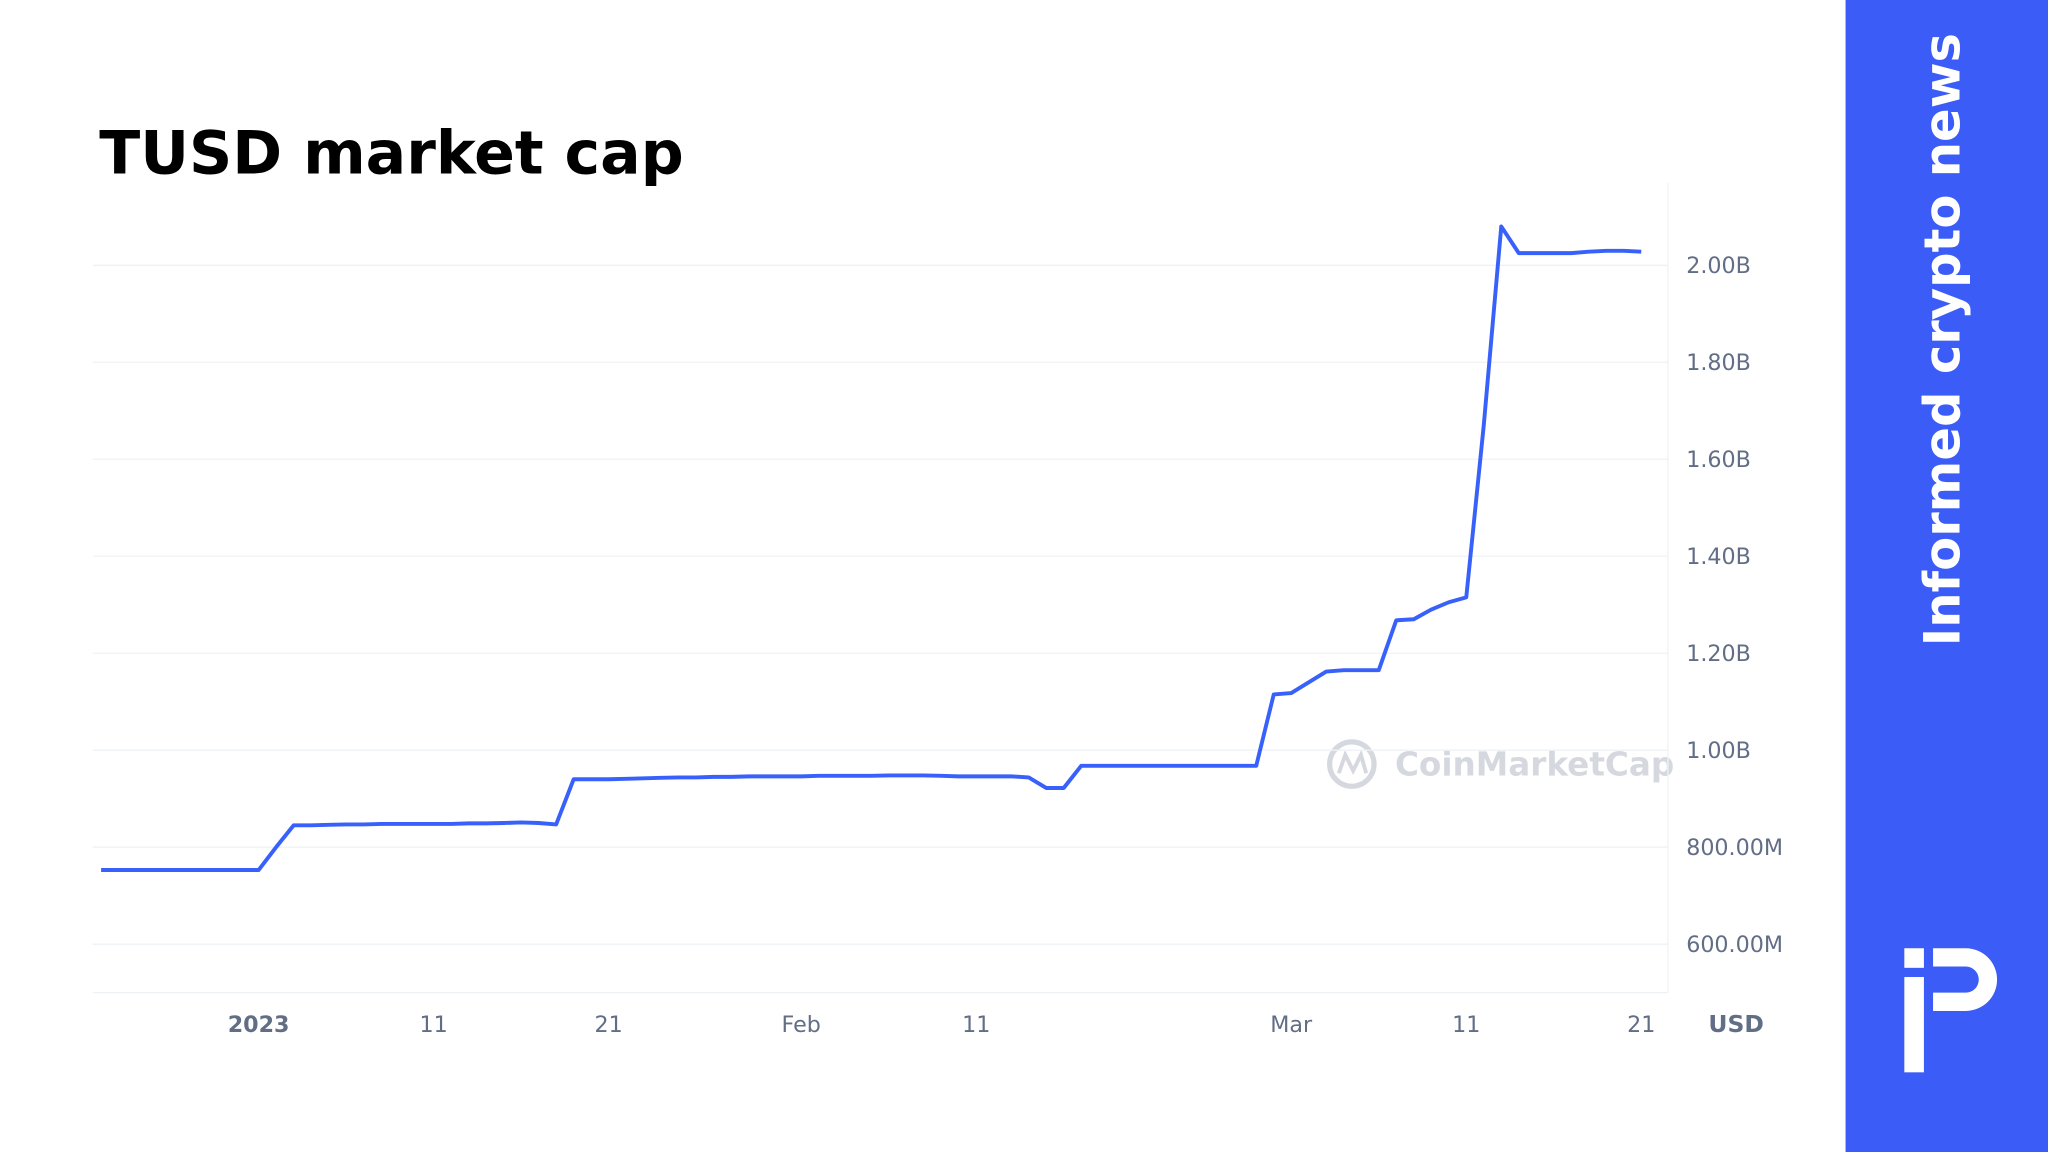 The width and height of the screenshot is (2048, 1156). I want to click on y-tick-label: 600.00M, so click(1734, 945).